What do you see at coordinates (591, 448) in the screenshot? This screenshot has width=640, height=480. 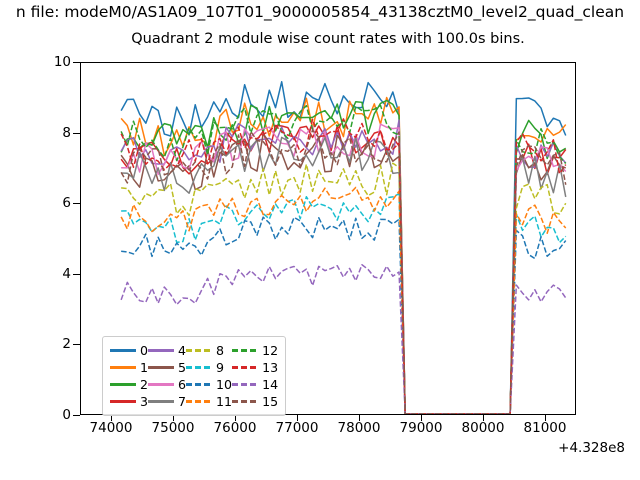 I see `x-axis-offset-label: +4.328e8` at bounding box center [591, 448].